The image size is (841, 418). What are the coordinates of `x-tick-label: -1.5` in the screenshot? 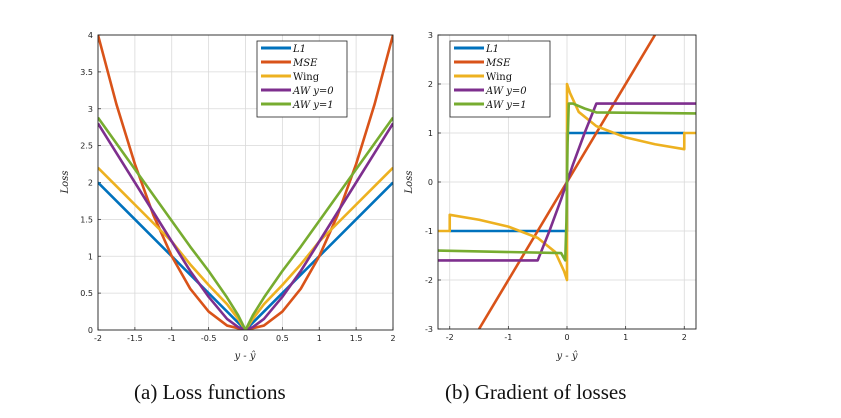 It's located at (135, 338).